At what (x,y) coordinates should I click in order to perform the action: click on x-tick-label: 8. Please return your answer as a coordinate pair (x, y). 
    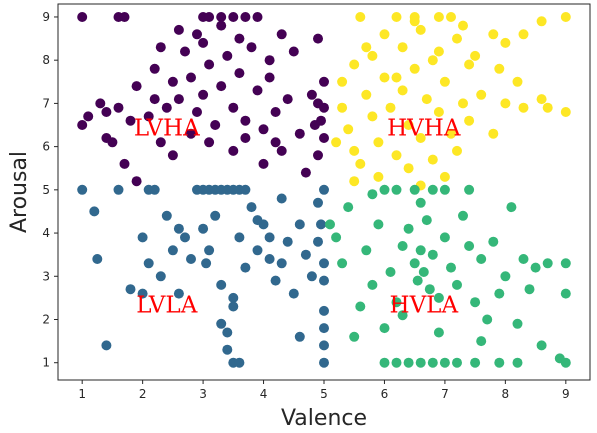
    Looking at the image, I should click on (506, 394).